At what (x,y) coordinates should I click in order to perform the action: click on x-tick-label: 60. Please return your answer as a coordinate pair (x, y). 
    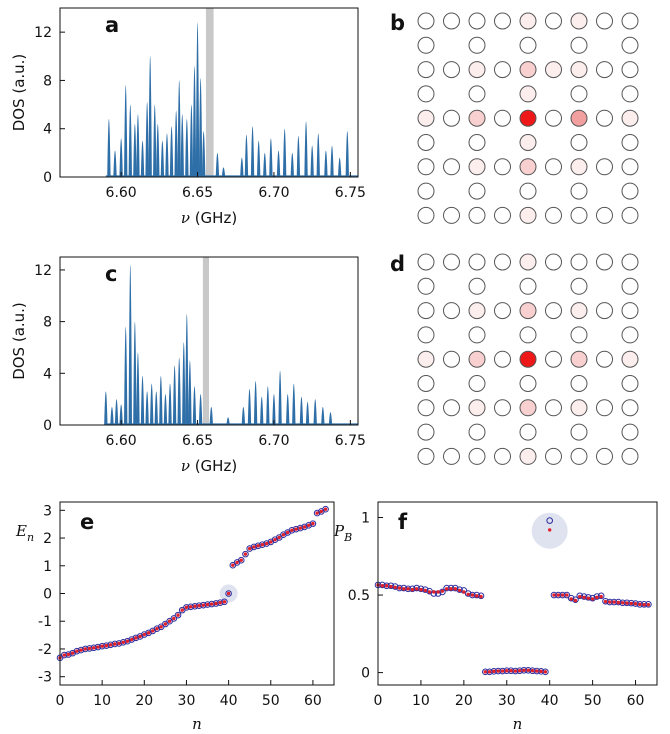
    Looking at the image, I should click on (313, 701).